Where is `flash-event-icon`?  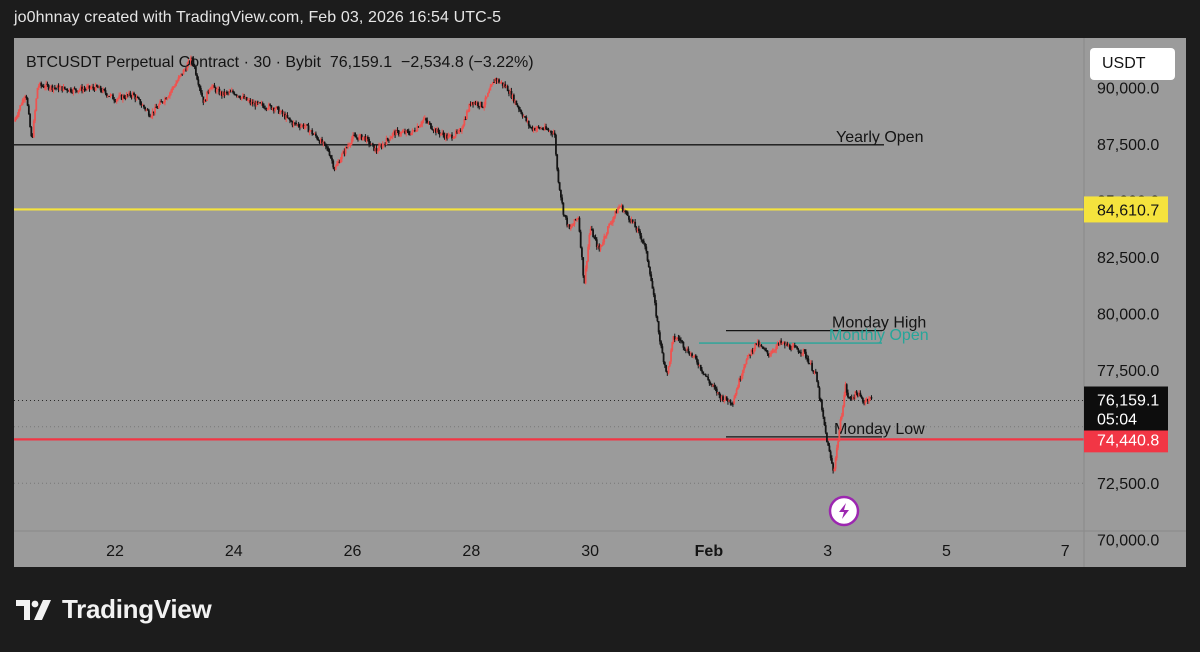 flash-event-icon is located at coordinates (844, 511).